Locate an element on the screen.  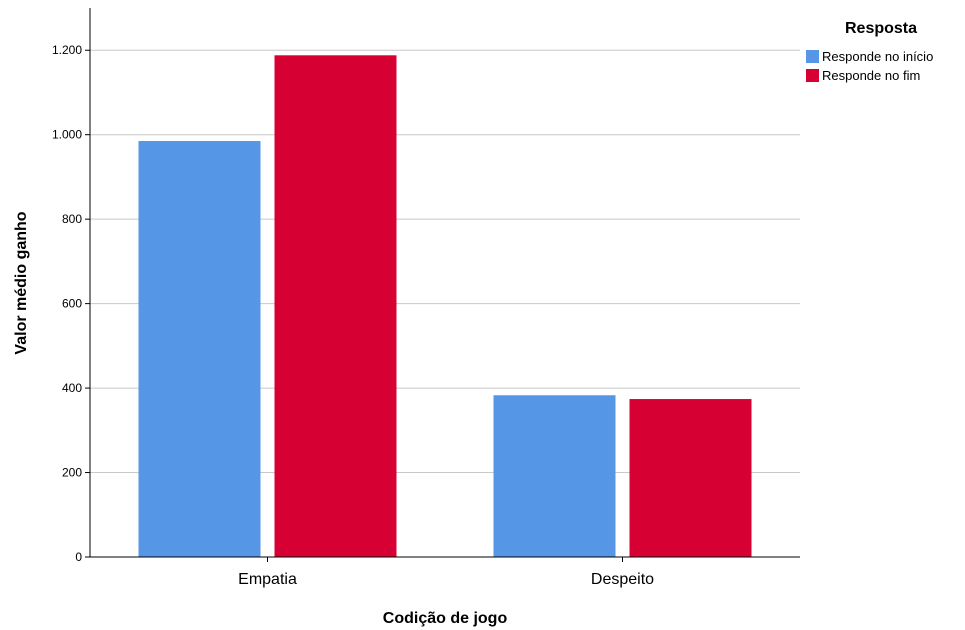
legend-entry-label: Responde no início is located at coordinates (877, 56).